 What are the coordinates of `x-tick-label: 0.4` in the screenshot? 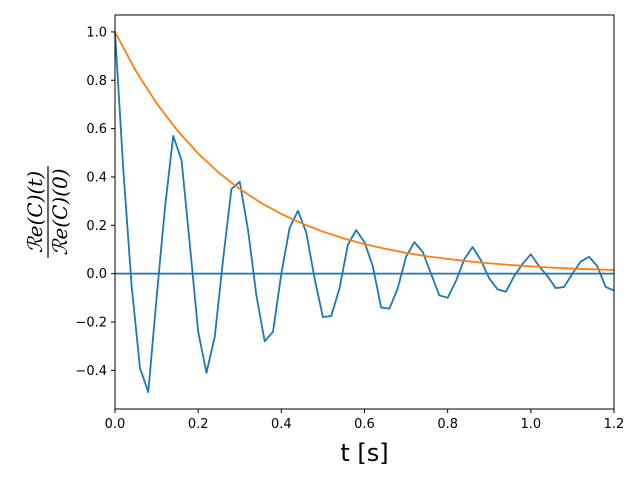 It's located at (281, 424).